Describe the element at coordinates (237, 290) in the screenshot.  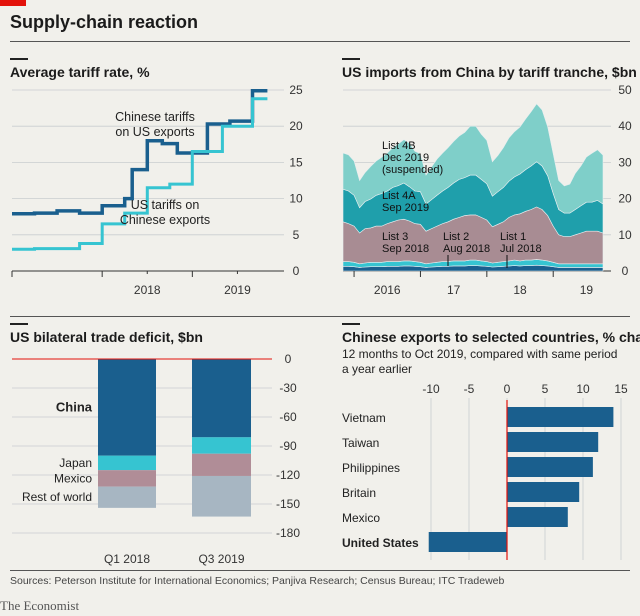
I see `x-tick-label: 2019` at that location.